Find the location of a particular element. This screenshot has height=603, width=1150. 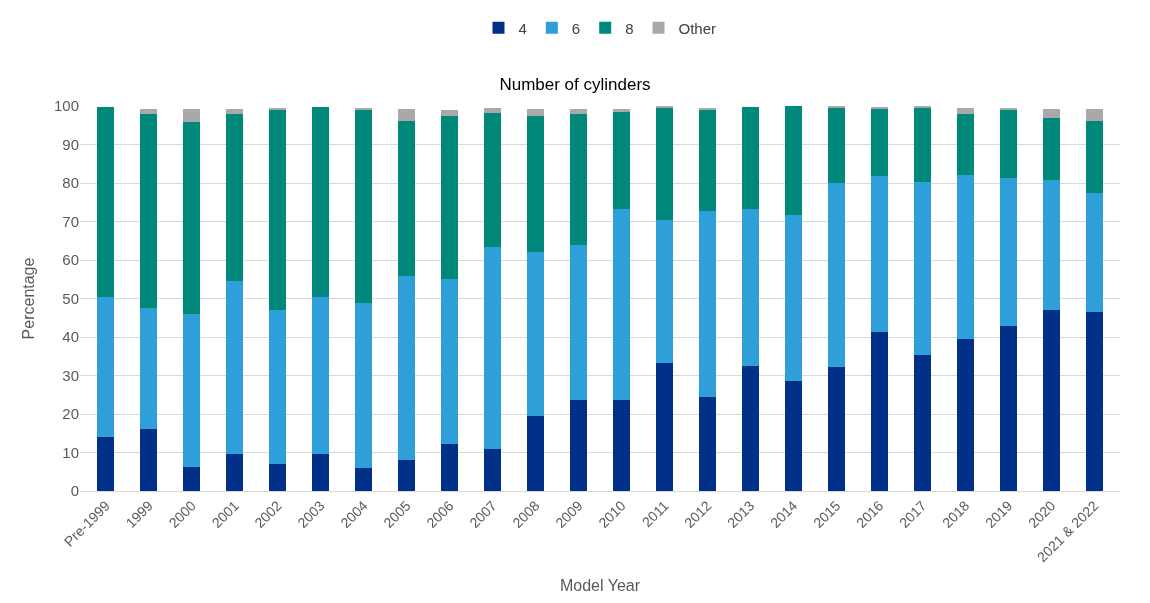

y-axis-title: Percentage is located at coordinates (28, 298).